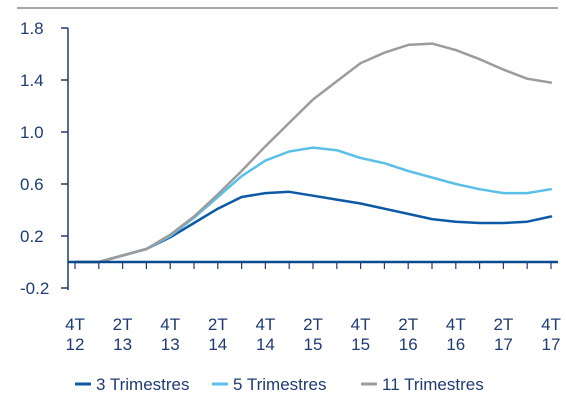  I want to click on y-tick-label: -0.2, so click(34, 288).